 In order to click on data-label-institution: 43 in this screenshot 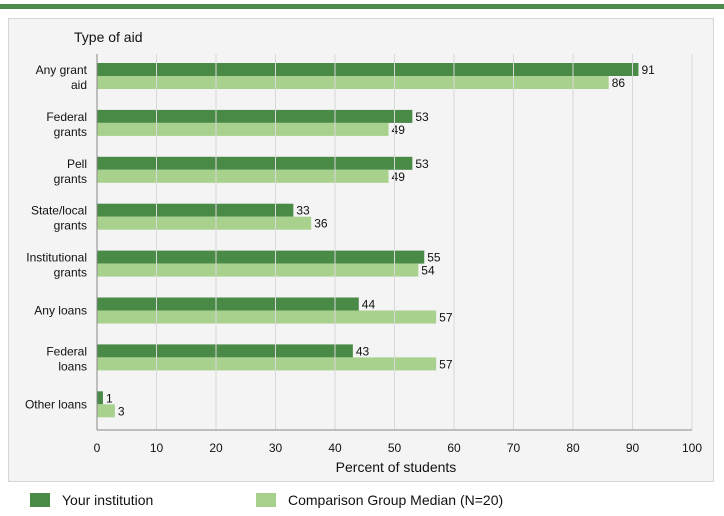, I will do `click(363, 351)`.